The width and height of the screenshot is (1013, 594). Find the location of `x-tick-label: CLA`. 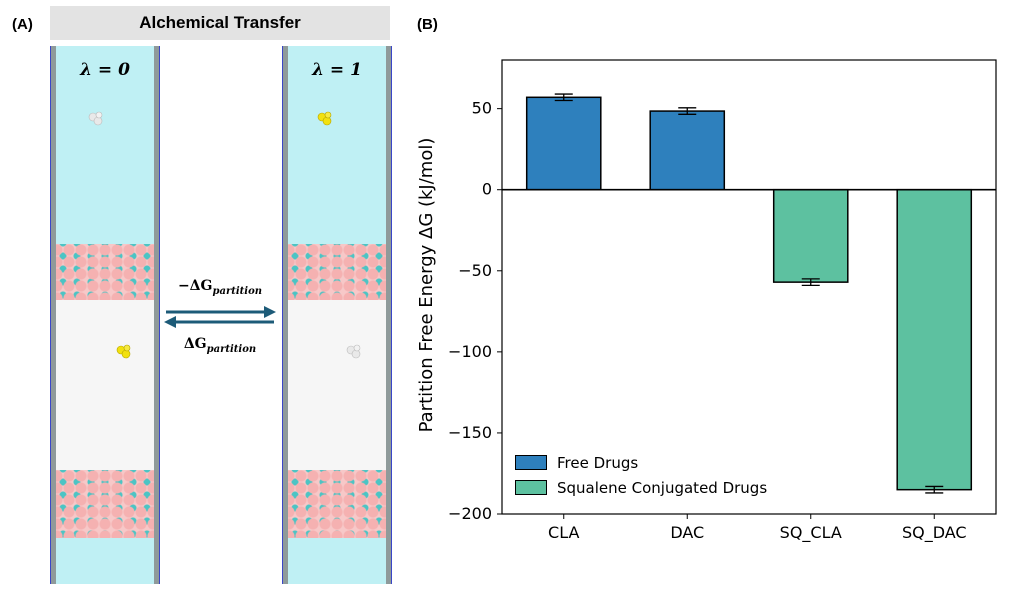

x-tick-label: CLA is located at coordinates (563, 532).